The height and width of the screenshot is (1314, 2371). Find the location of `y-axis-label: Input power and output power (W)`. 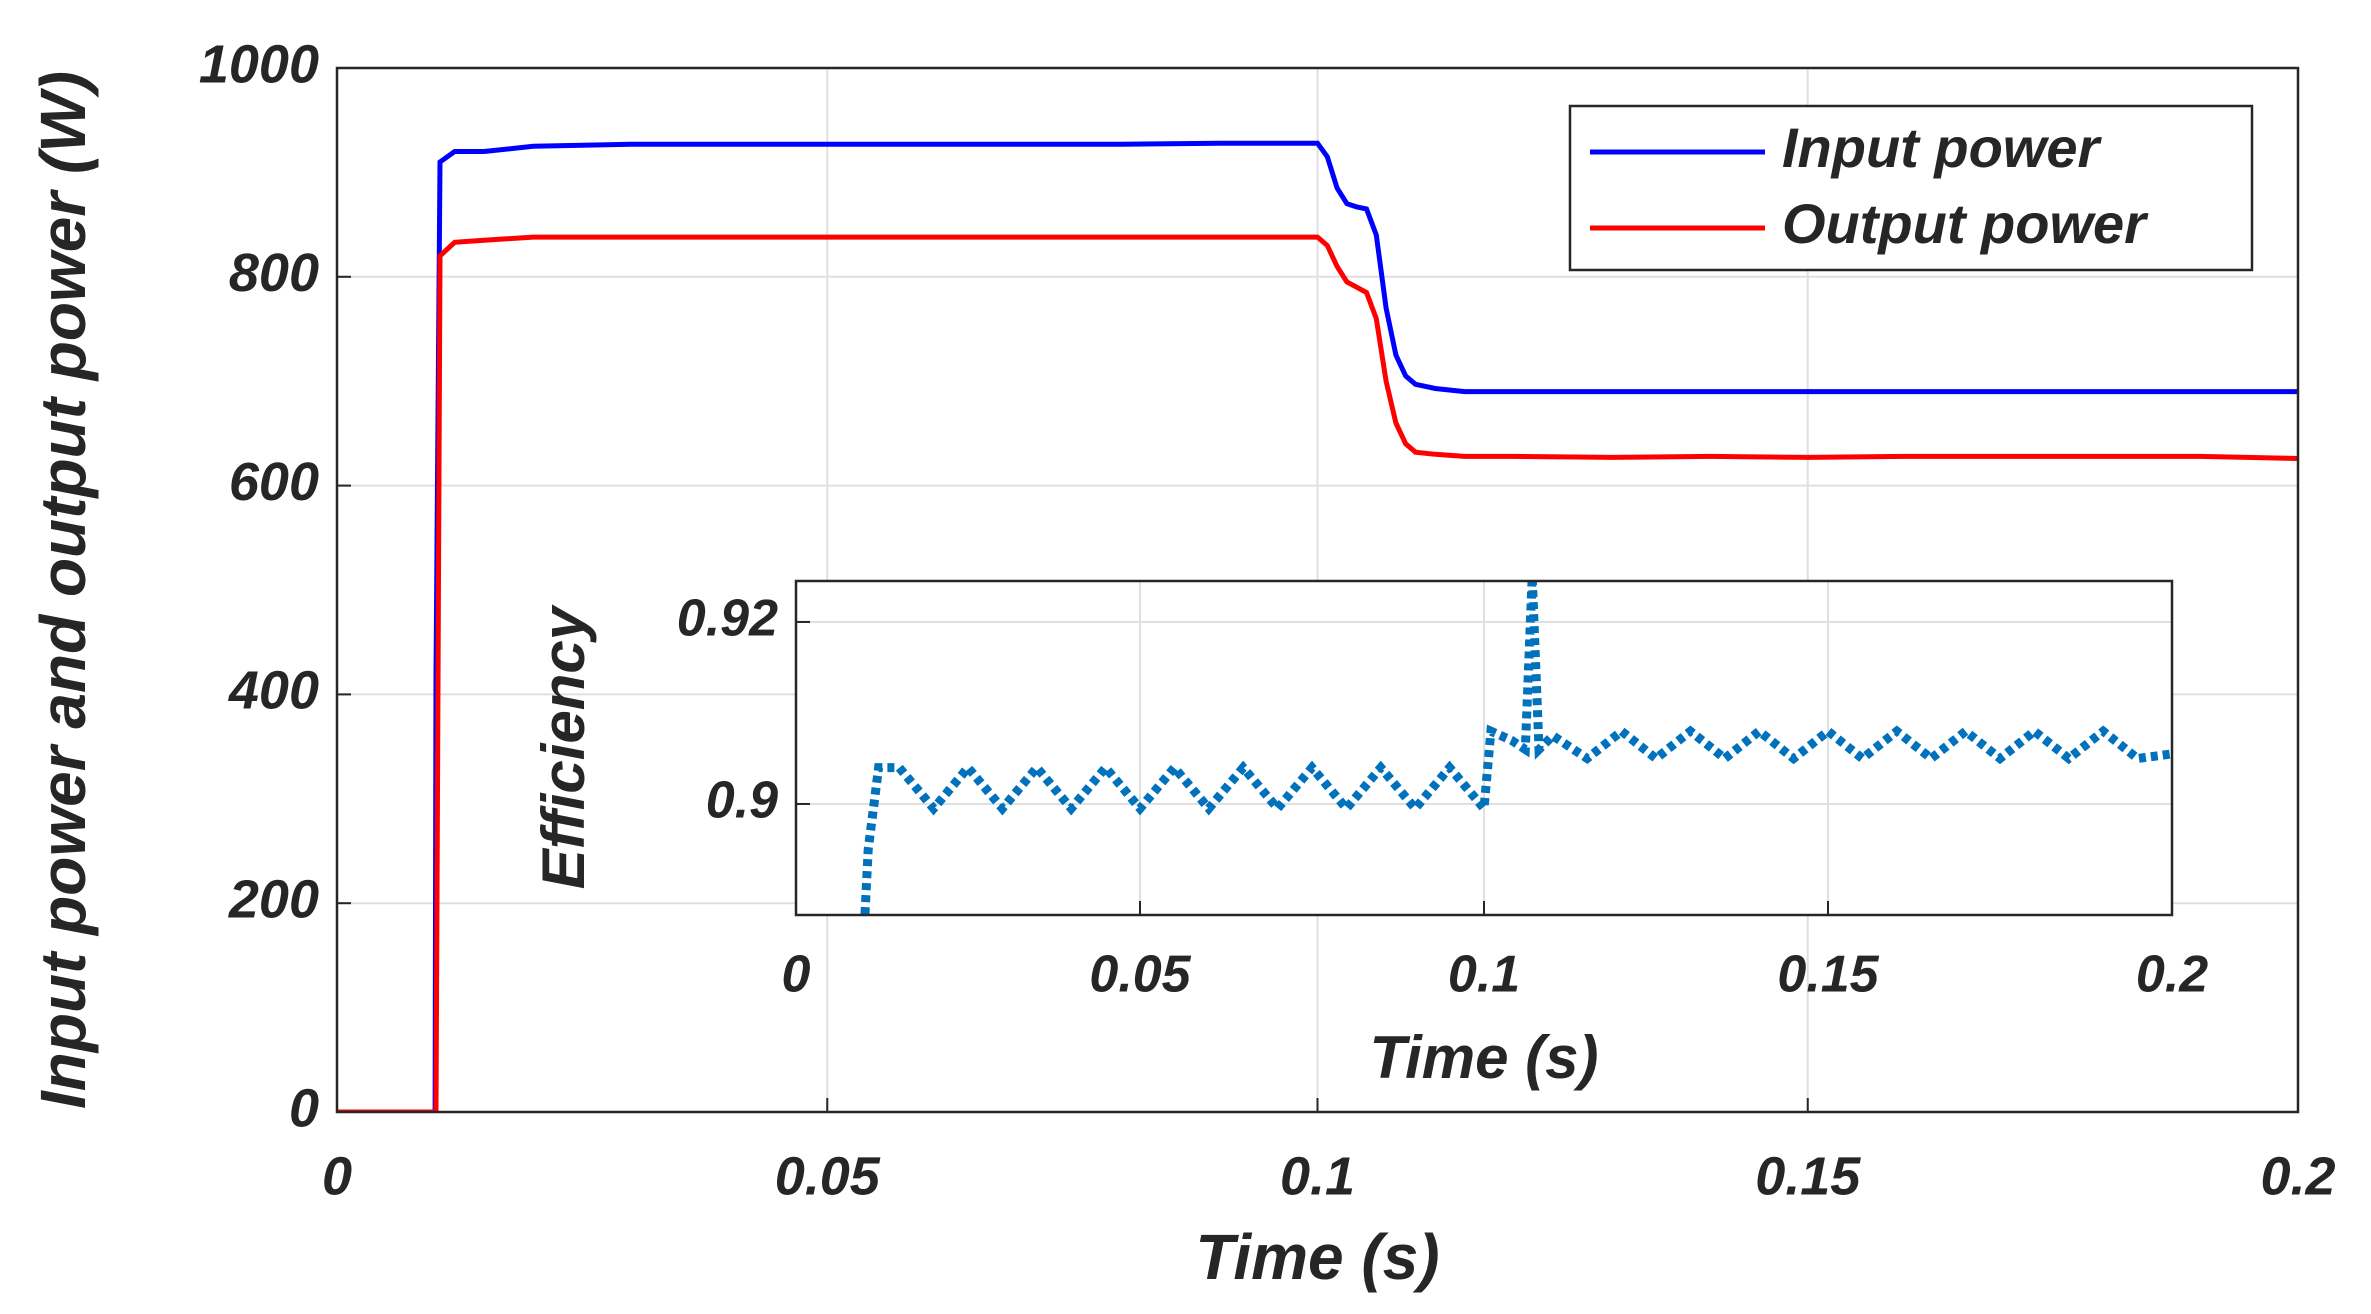

y-axis-label: Input power and output power (W) is located at coordinates (63, 590).